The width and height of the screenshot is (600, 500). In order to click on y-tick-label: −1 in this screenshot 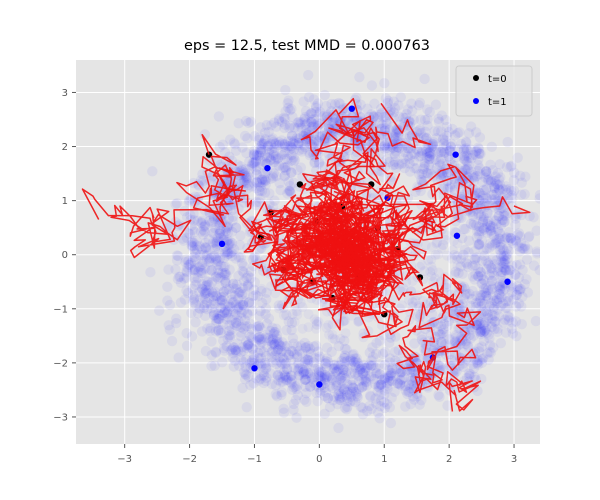, I will do `click(60, 309)`.